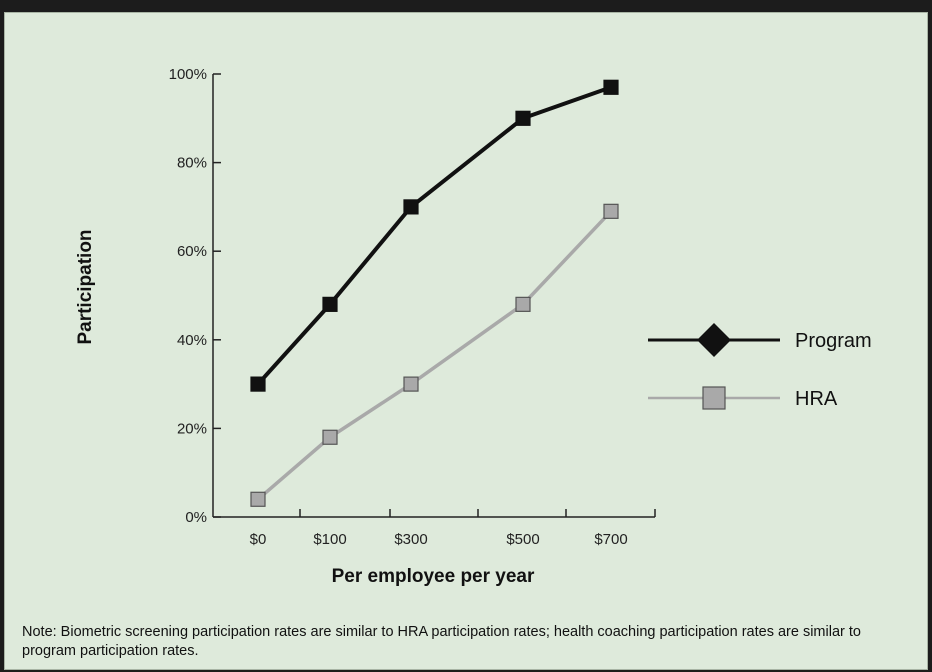 The height and width of the screenshot is (672, 932). What do you see at coordinates (610, 539) in the screenshot?
I see `x-tick-label: $700` at bounding box center [610, 539].